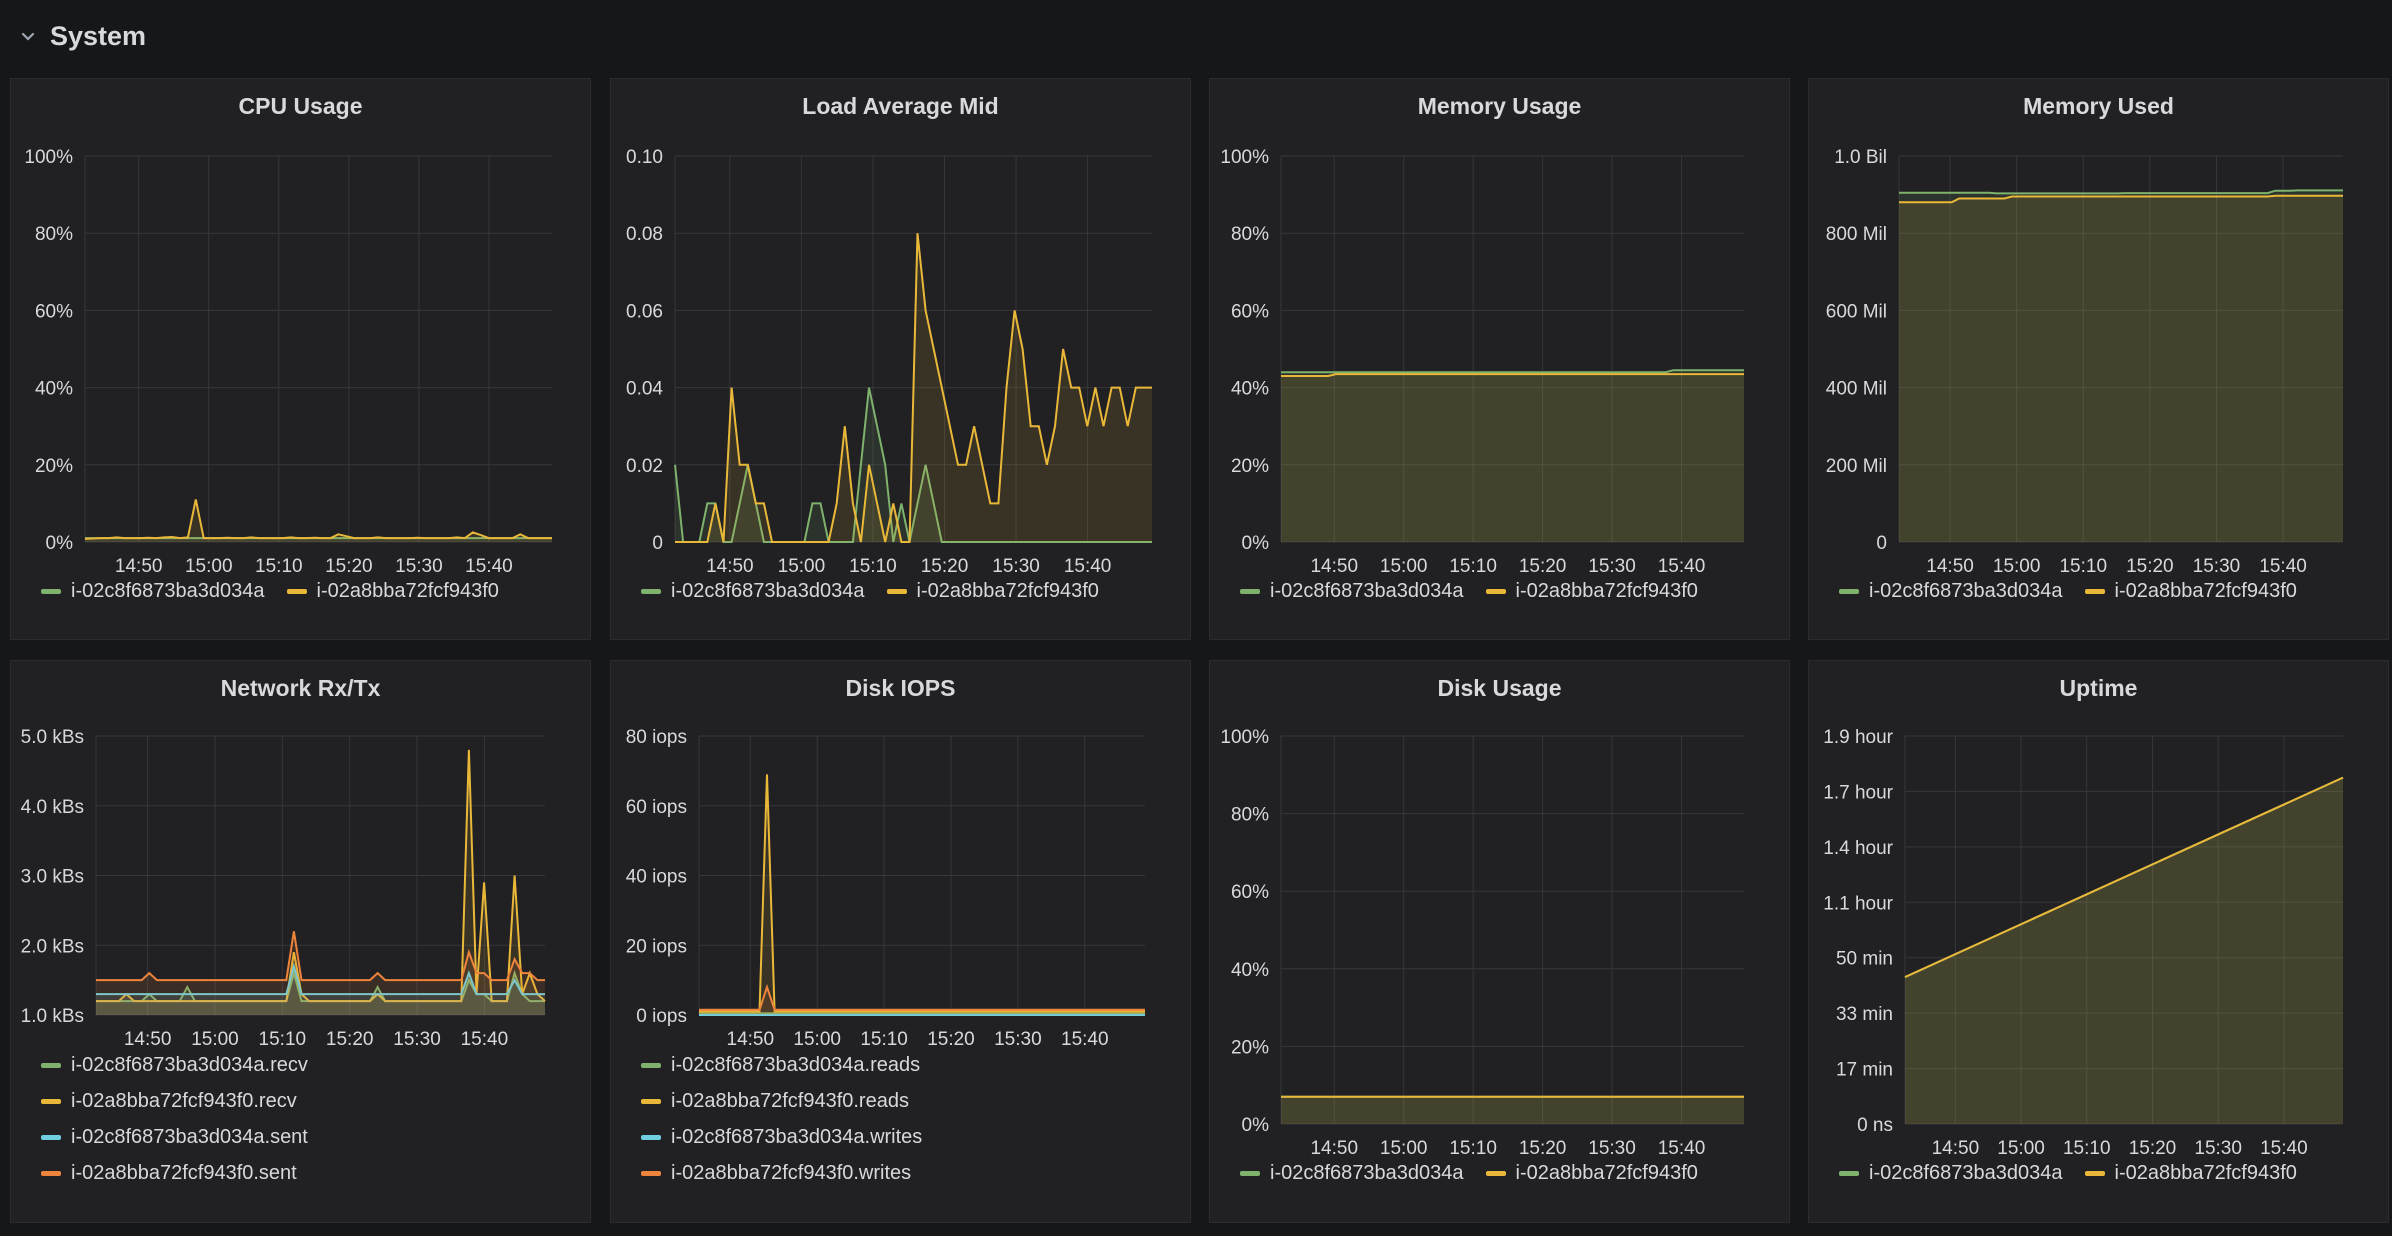  I want to click on legend-item: i-02a8bba72fcf943f0.recv, so click(174, 1101).